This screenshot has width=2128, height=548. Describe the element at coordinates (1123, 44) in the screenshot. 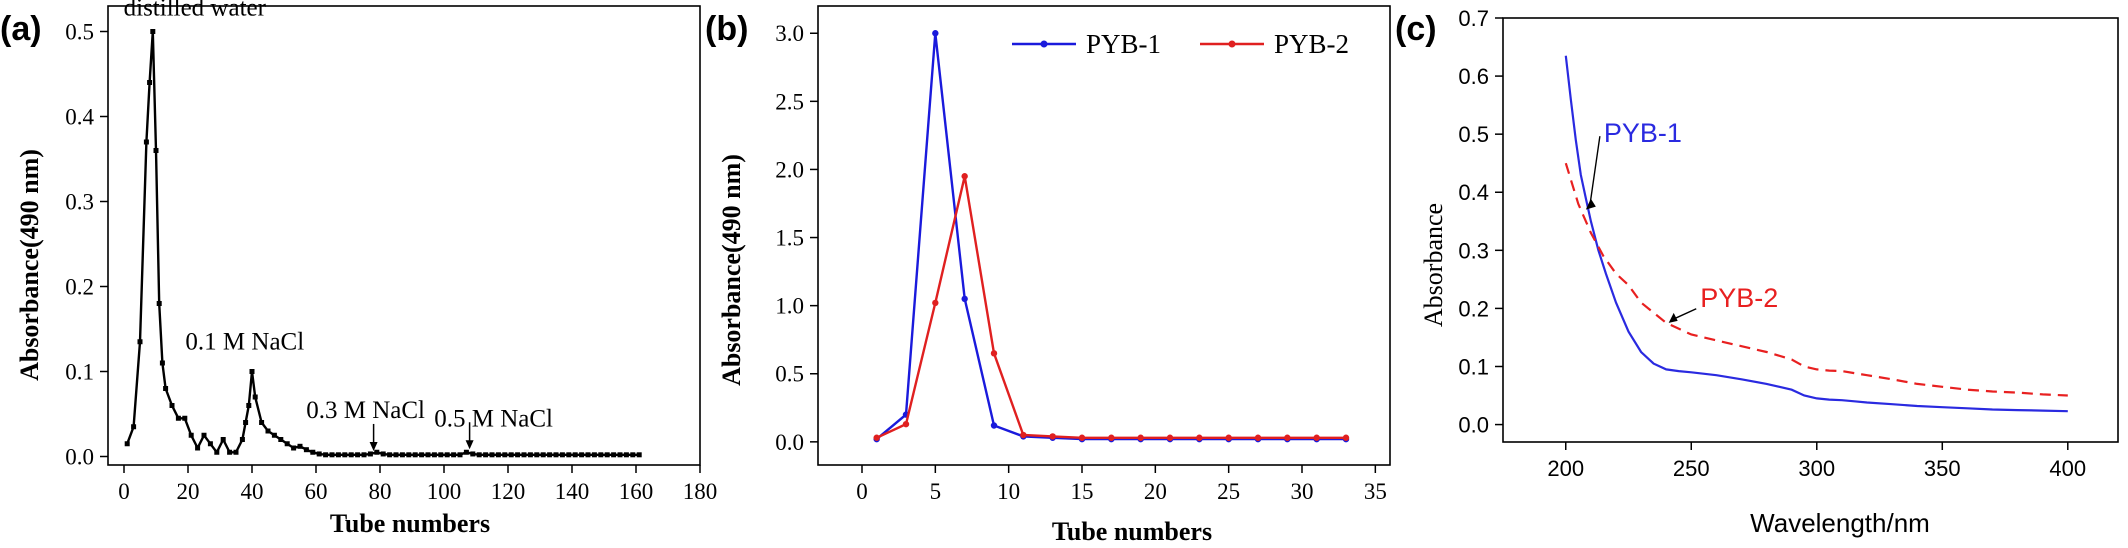

I see `legend-label: PYB-1` at that location.